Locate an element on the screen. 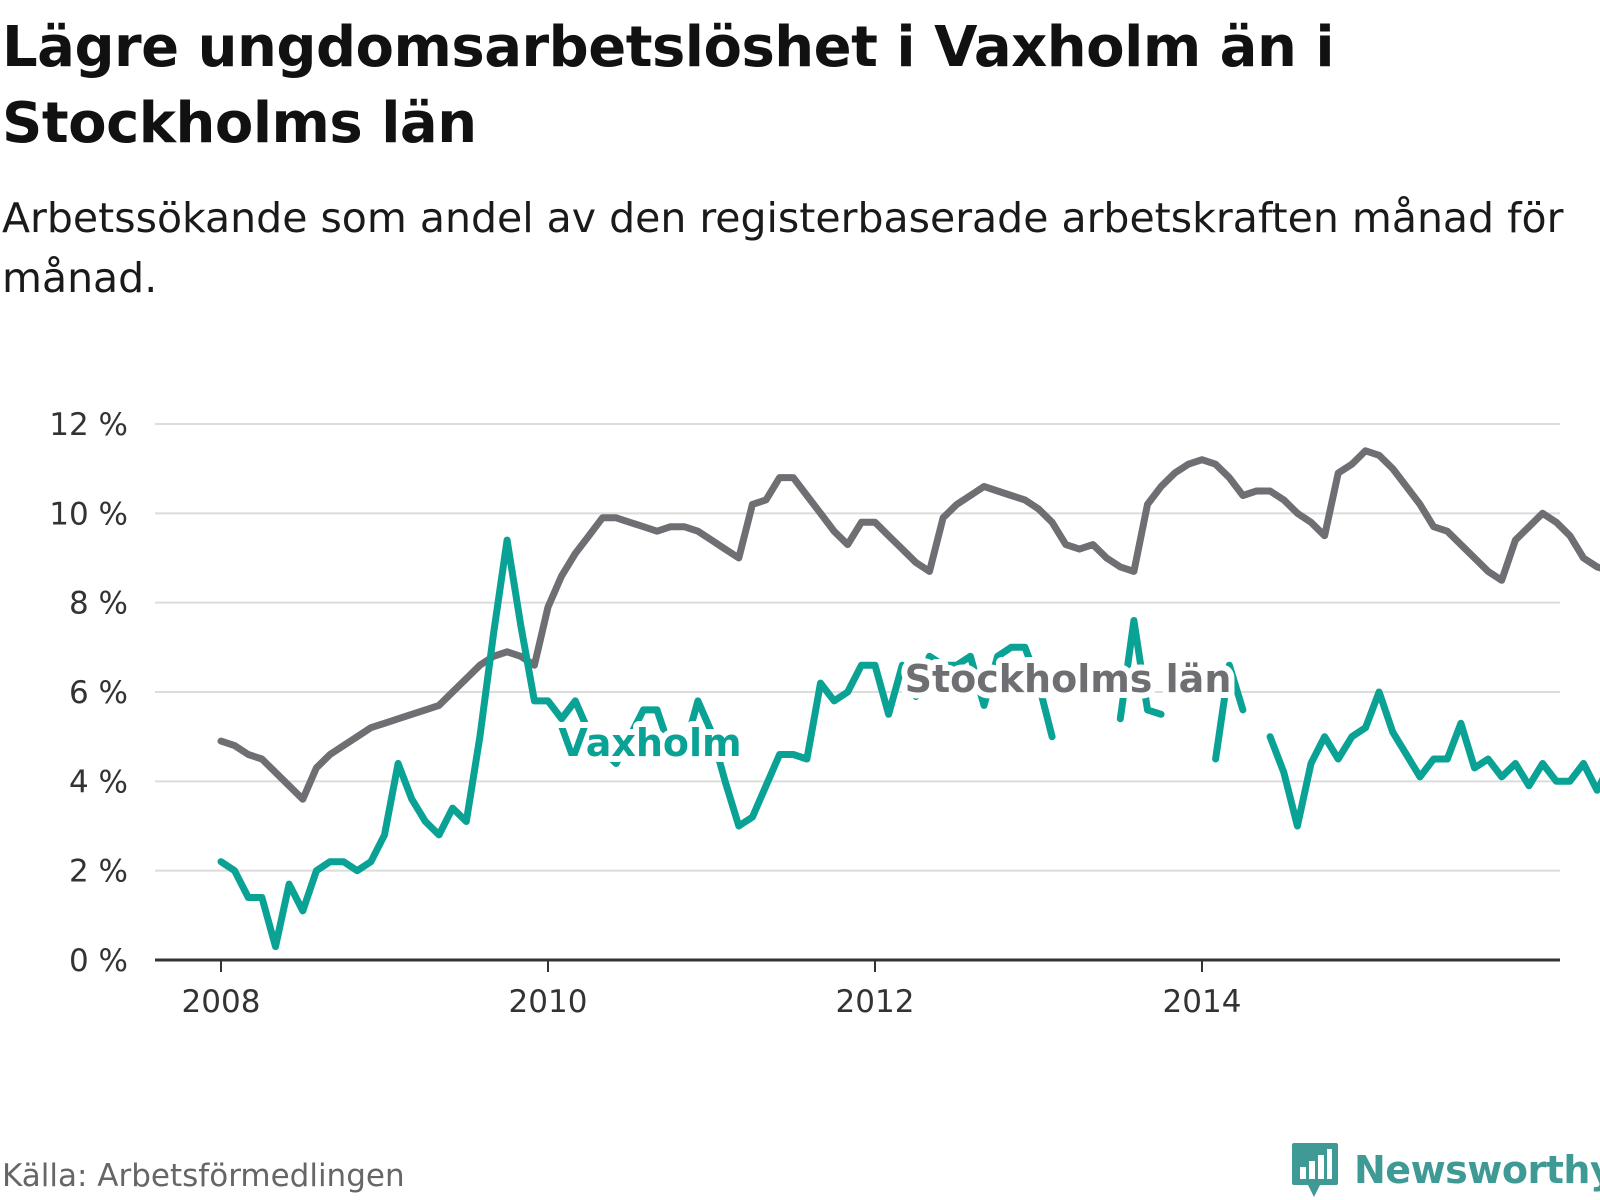  y-tick-label: 4 % is located at coordinates (98, 782).